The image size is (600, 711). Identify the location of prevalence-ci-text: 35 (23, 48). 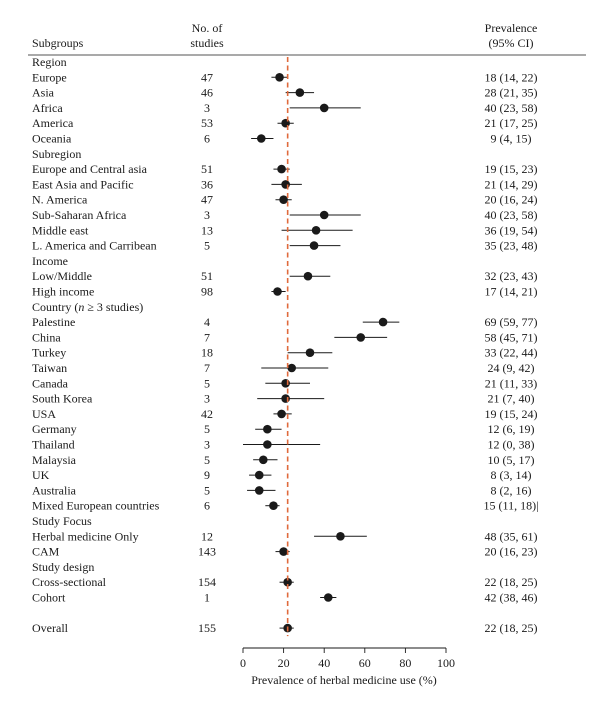
(511, 246).